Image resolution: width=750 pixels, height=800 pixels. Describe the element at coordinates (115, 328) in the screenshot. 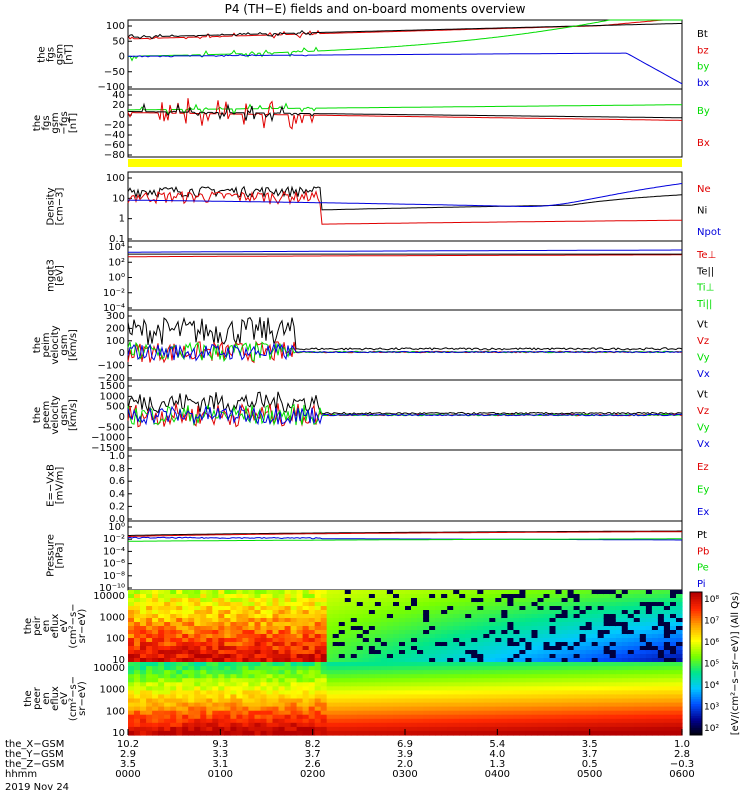

I see `y-tick-label: 200` at that location.